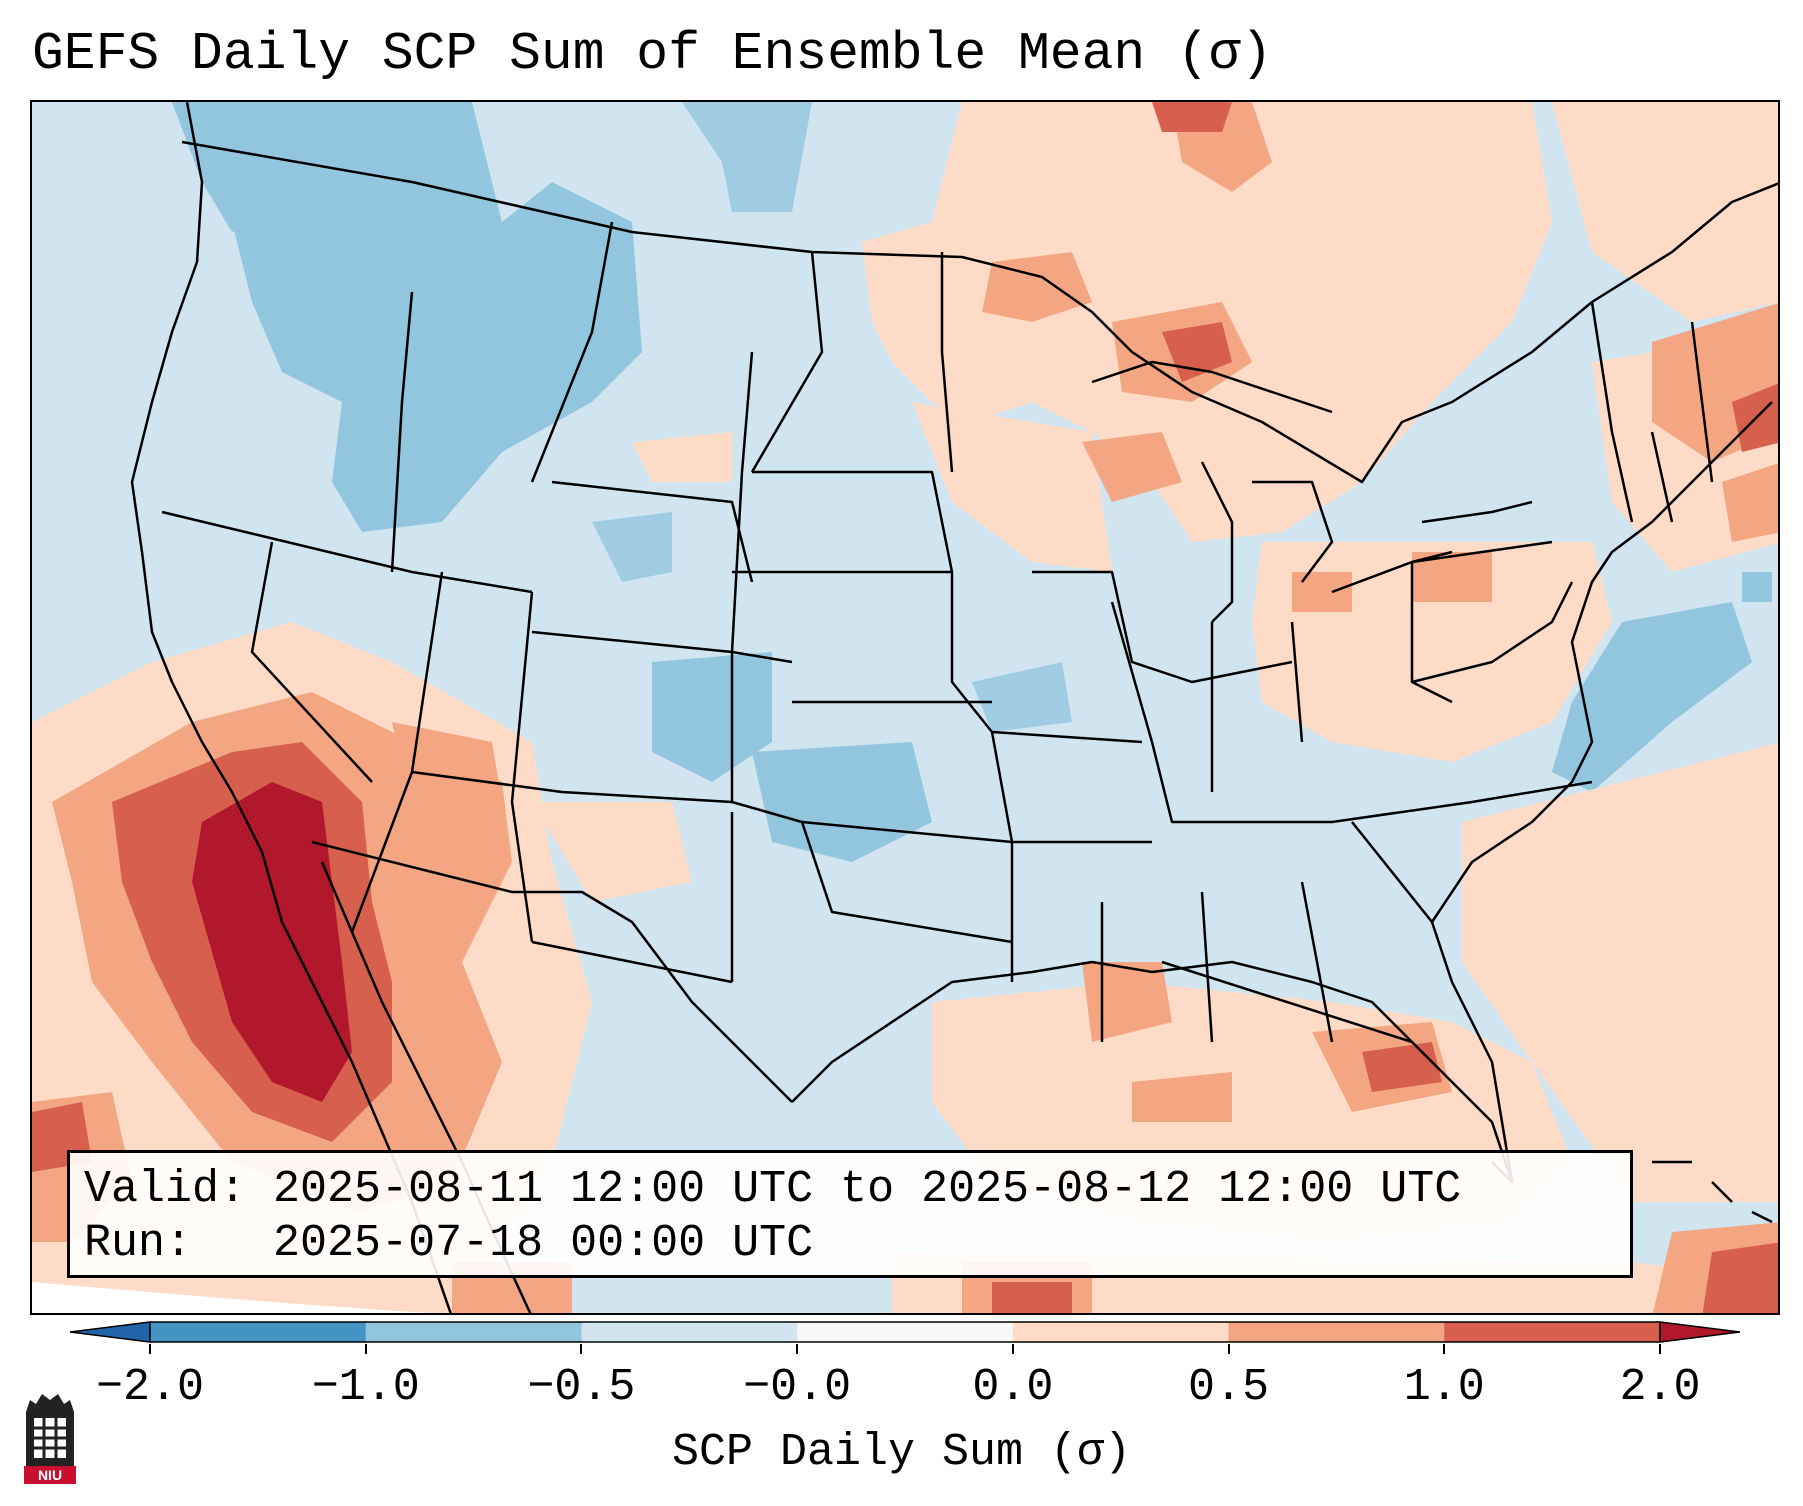  What do you see at coordinates (138, 1243) in the screenshot?
I see `run-label: Run:` at bounding box center [138, 1243].